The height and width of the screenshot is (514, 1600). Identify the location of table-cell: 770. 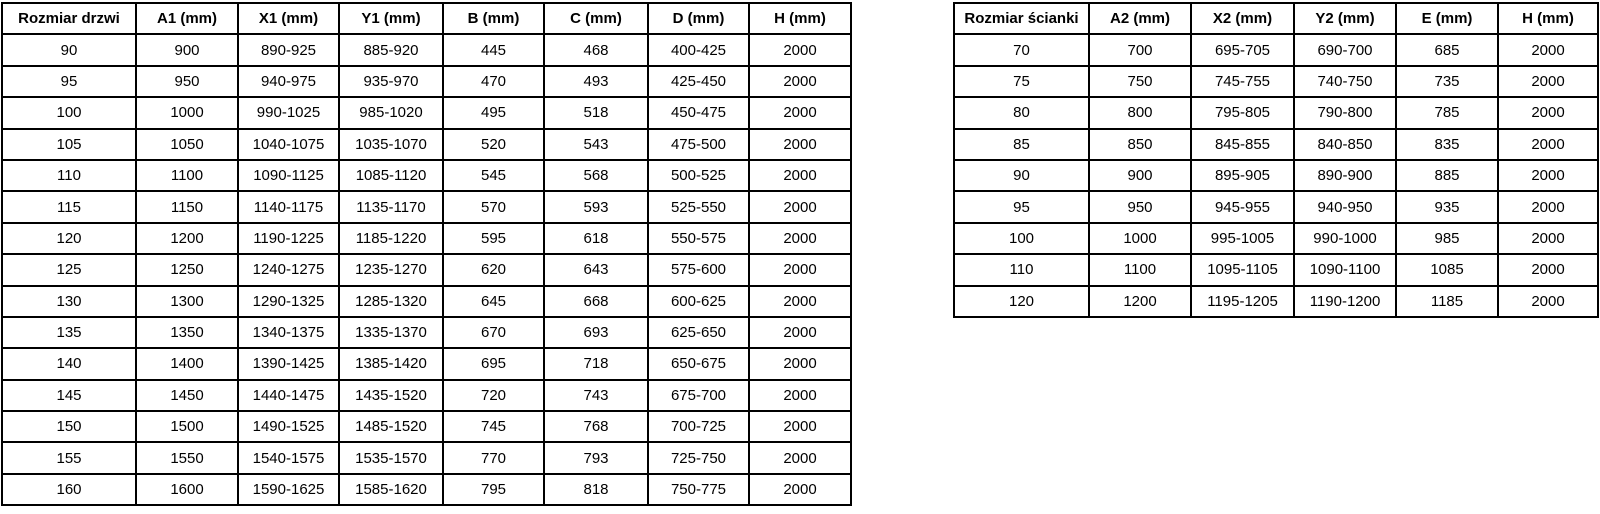
(493, 458).